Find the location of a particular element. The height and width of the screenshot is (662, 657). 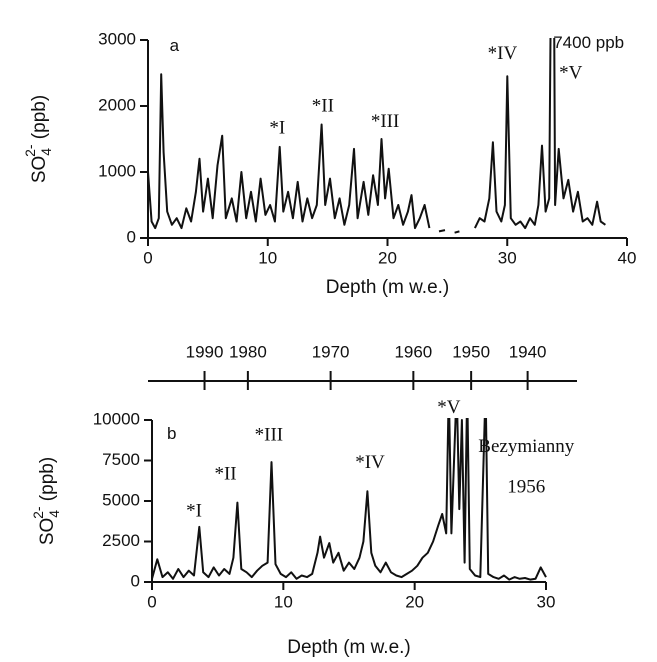

y-tick-label: 1000 is located at coordinates (117, 170).